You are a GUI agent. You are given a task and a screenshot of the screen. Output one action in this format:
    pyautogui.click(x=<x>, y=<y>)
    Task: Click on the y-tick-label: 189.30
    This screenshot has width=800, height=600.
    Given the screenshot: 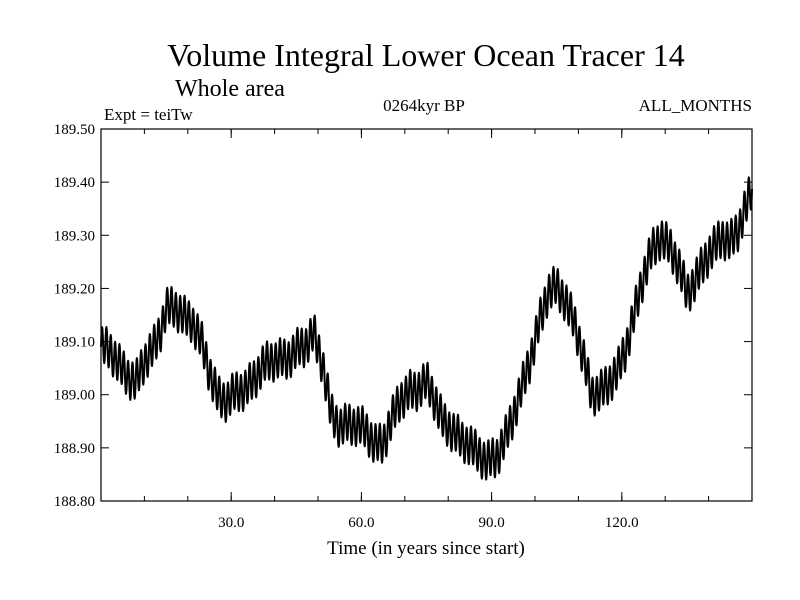 What is the action you would take?
    pyautogui.click(x=74, y=236)
    